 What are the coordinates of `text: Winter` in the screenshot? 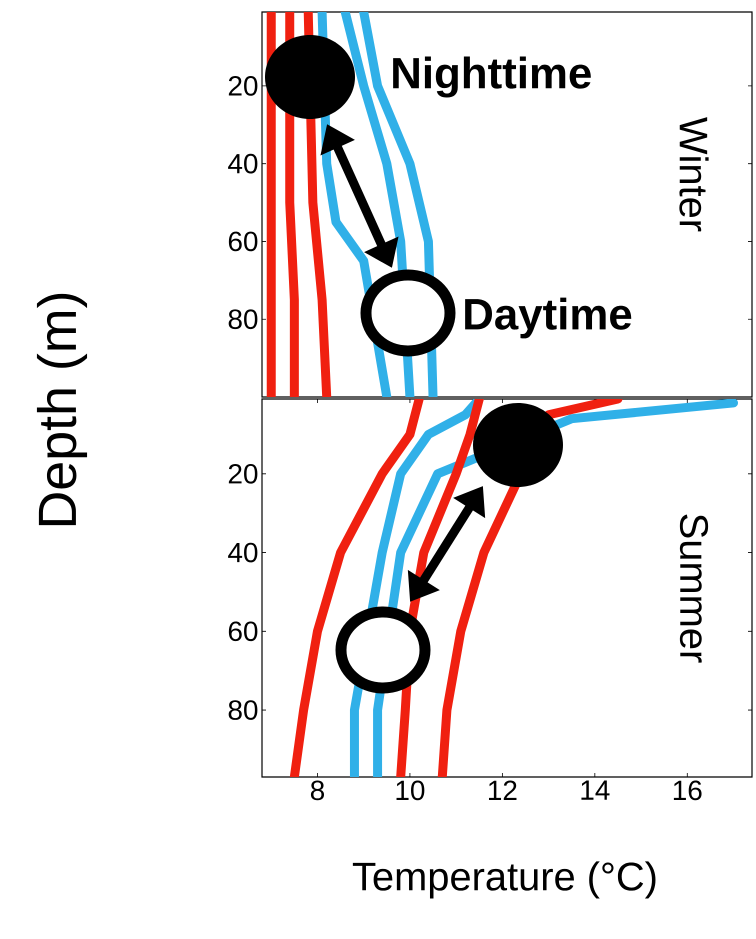 It's located at (694, 174).